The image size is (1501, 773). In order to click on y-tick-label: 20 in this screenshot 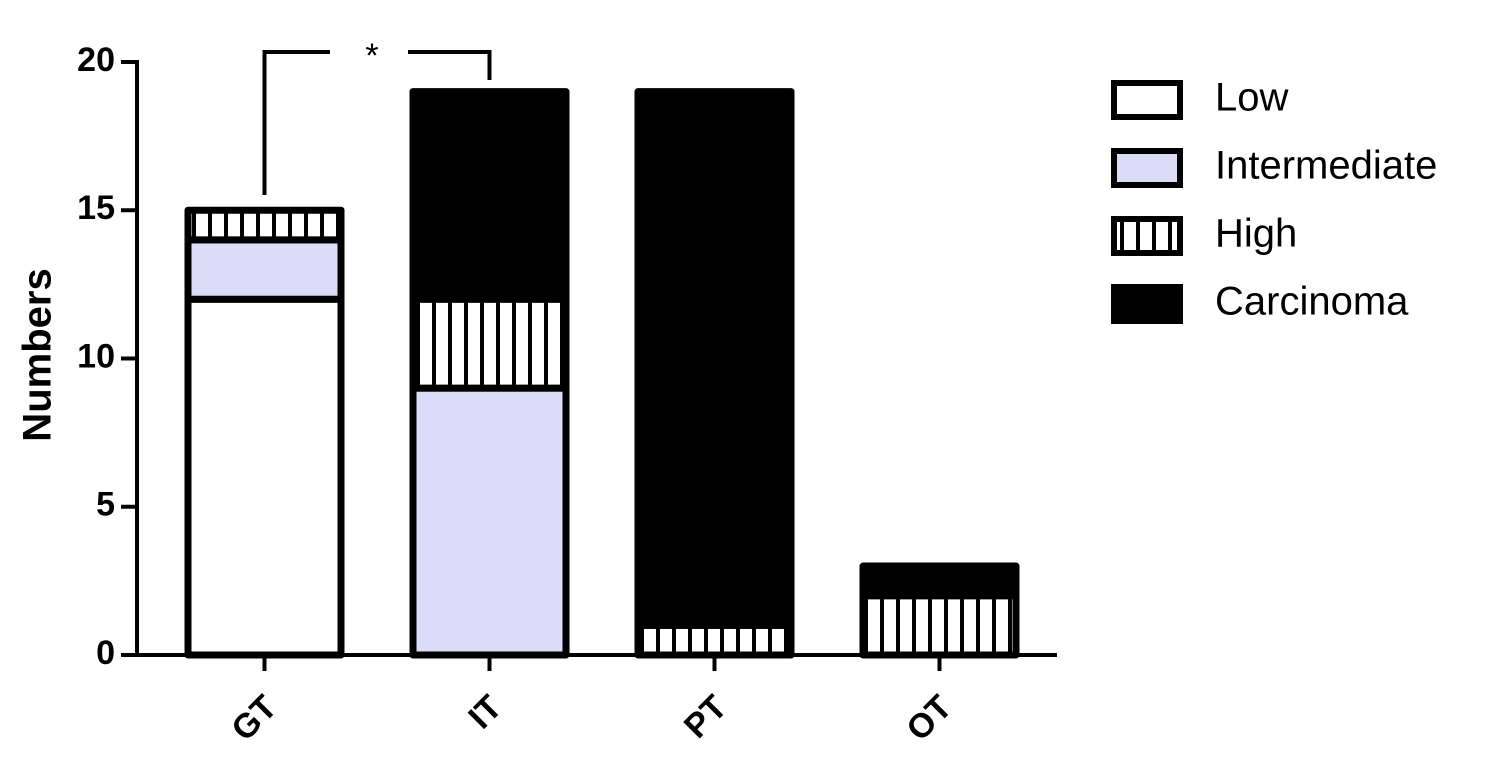, I will do `click(96, 60)`.